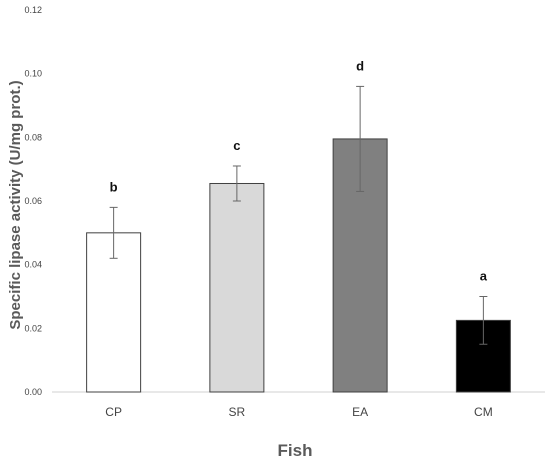 The image size is (550, 463). I want to click on y-tick-label: 0.10, so click(33, 74).